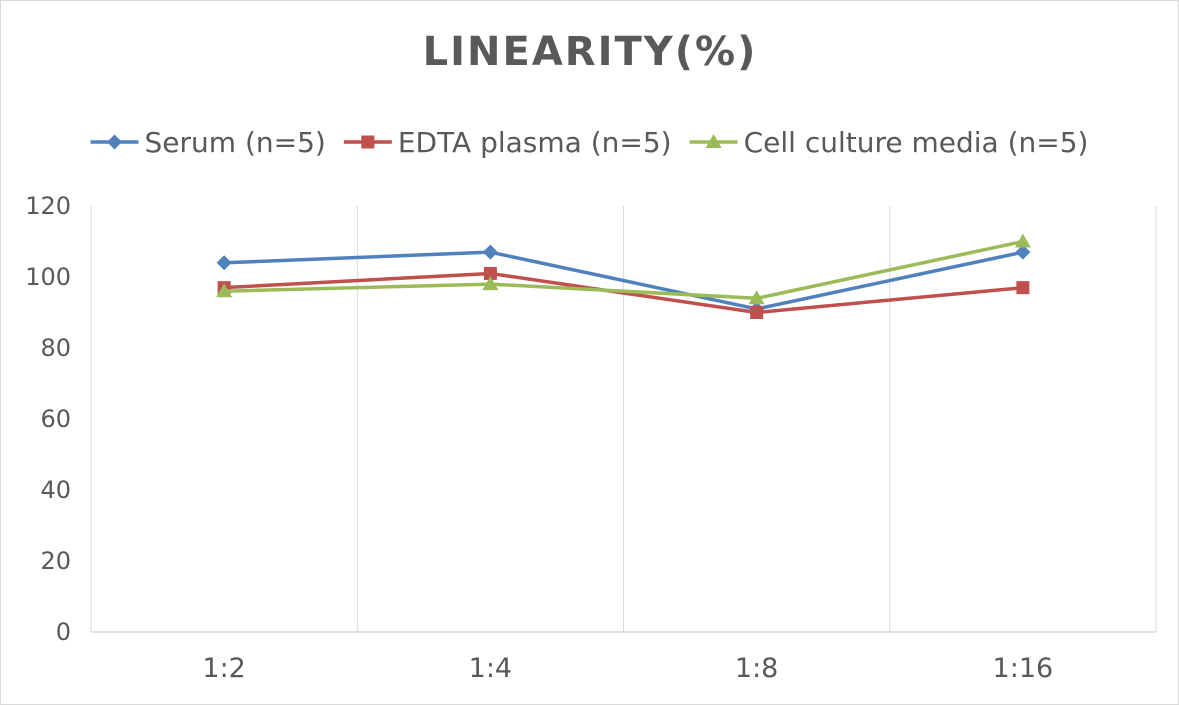 This screenshot has height=705, width=1179. I want to click on y-tick-label: 80, so click(55, 348).